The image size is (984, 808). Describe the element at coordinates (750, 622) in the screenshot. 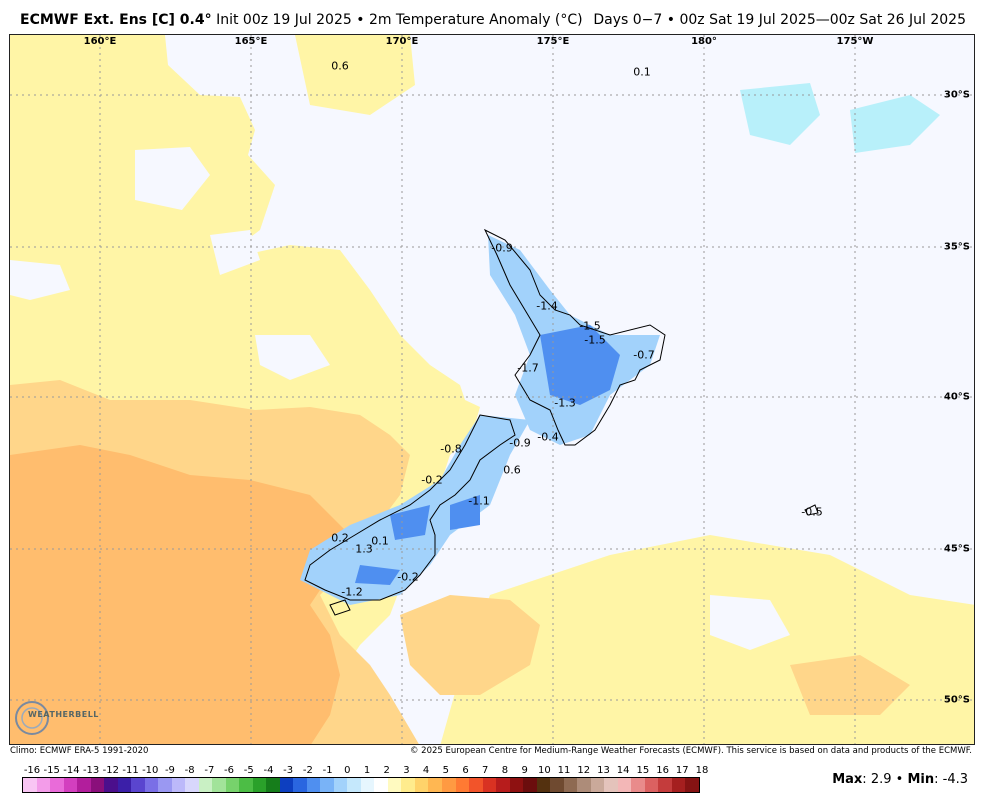

I see `white-patch-east` at that location.